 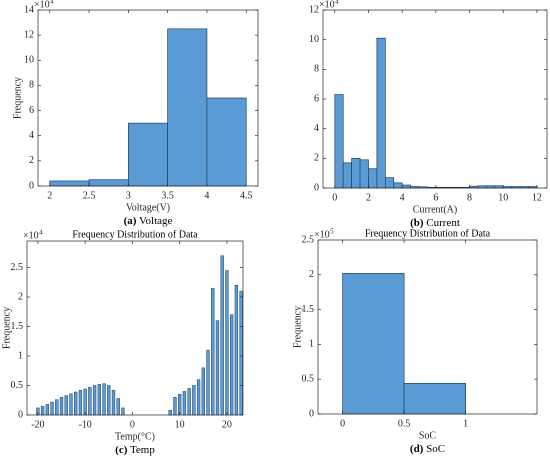 What do you see at coordinates (316, 69) in the screenshot?
I see `y-tick-label: 8` at bounding box center [316, 69].